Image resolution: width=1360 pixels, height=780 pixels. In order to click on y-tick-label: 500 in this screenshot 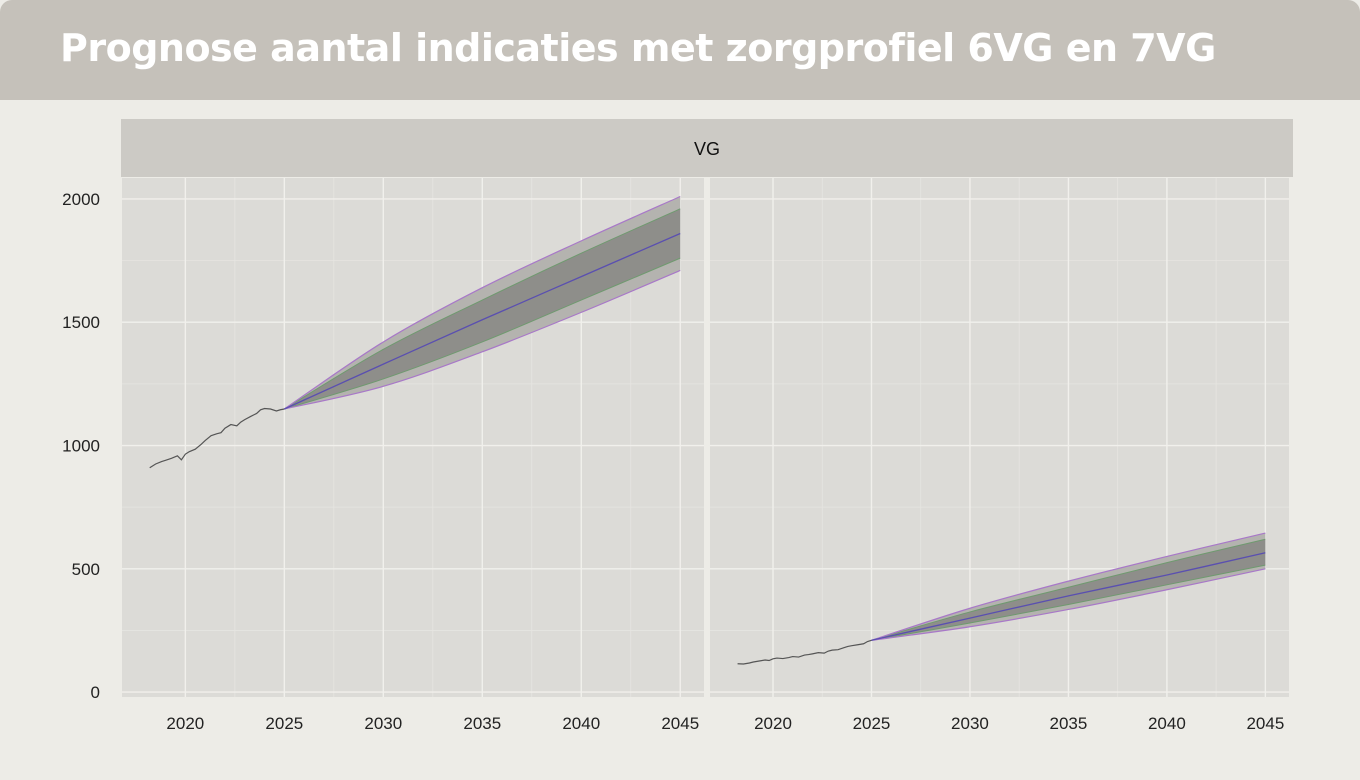, I will do `click(86, 569)`.